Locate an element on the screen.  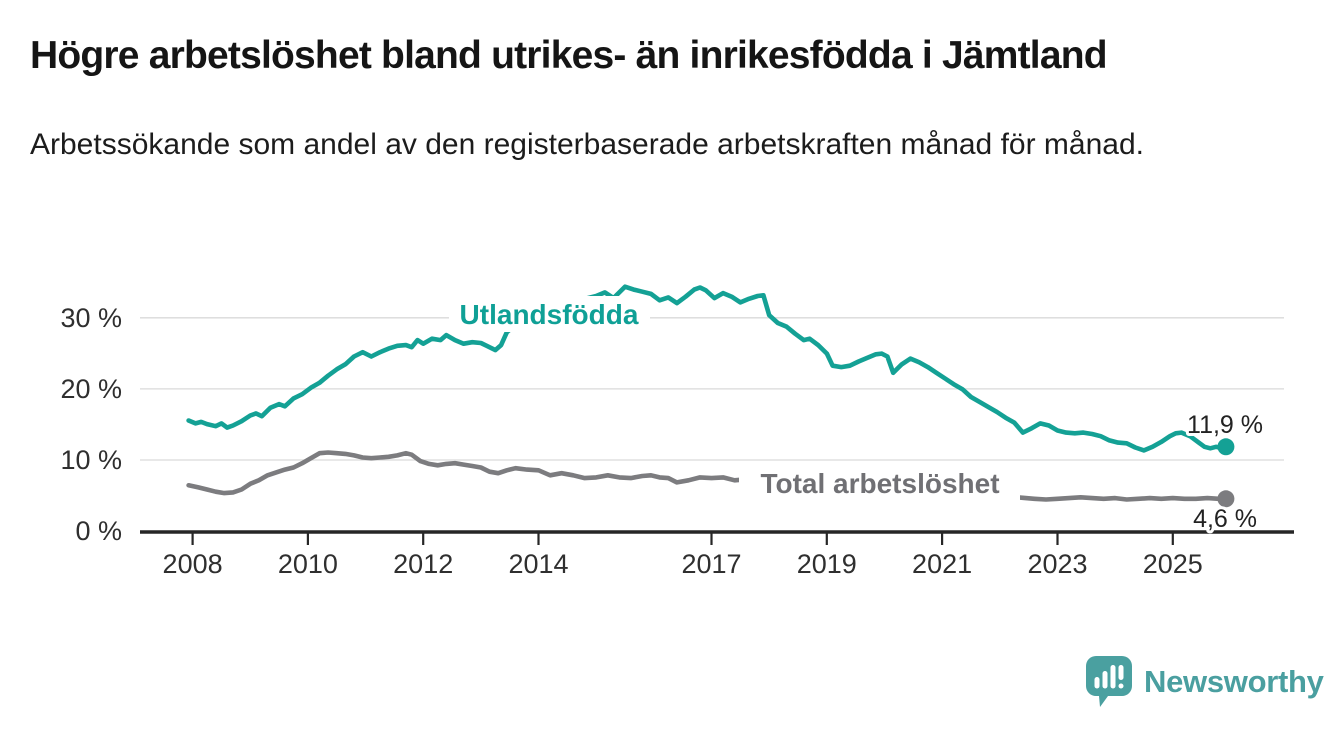
x-tick-label-2021: 2021 is located at coordinates (942, 564).